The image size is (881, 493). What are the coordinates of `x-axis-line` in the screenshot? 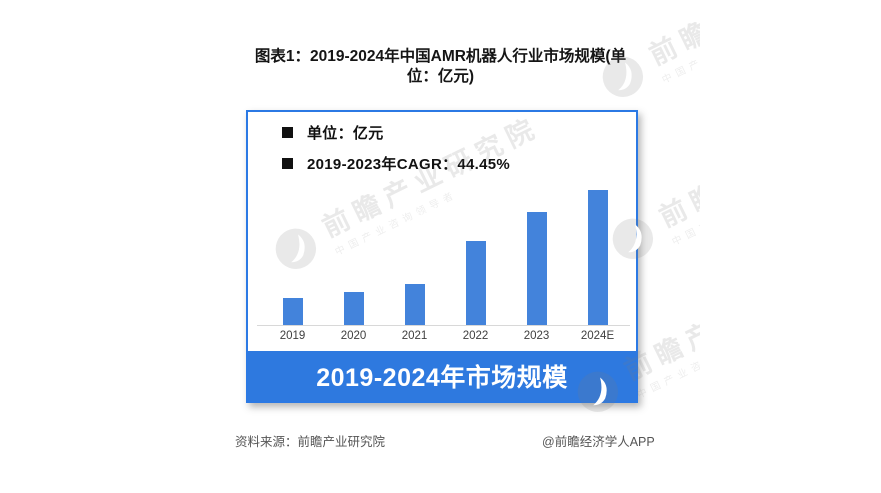 It's located at (443, 325).